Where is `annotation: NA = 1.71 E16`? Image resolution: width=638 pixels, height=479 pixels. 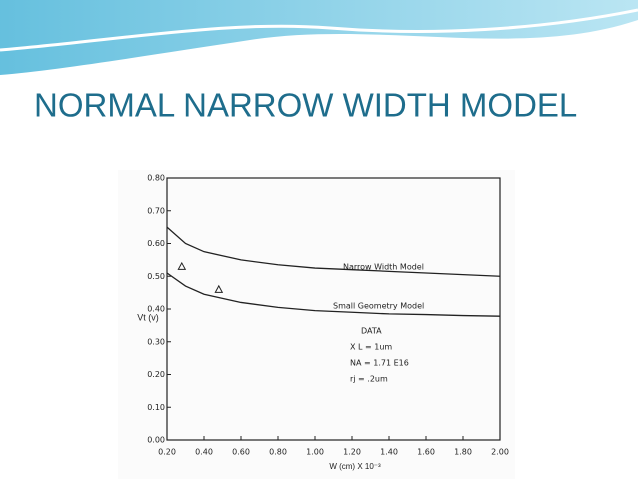 annotation: NA = 1.71 E16 is located at coordinates (379, 363).